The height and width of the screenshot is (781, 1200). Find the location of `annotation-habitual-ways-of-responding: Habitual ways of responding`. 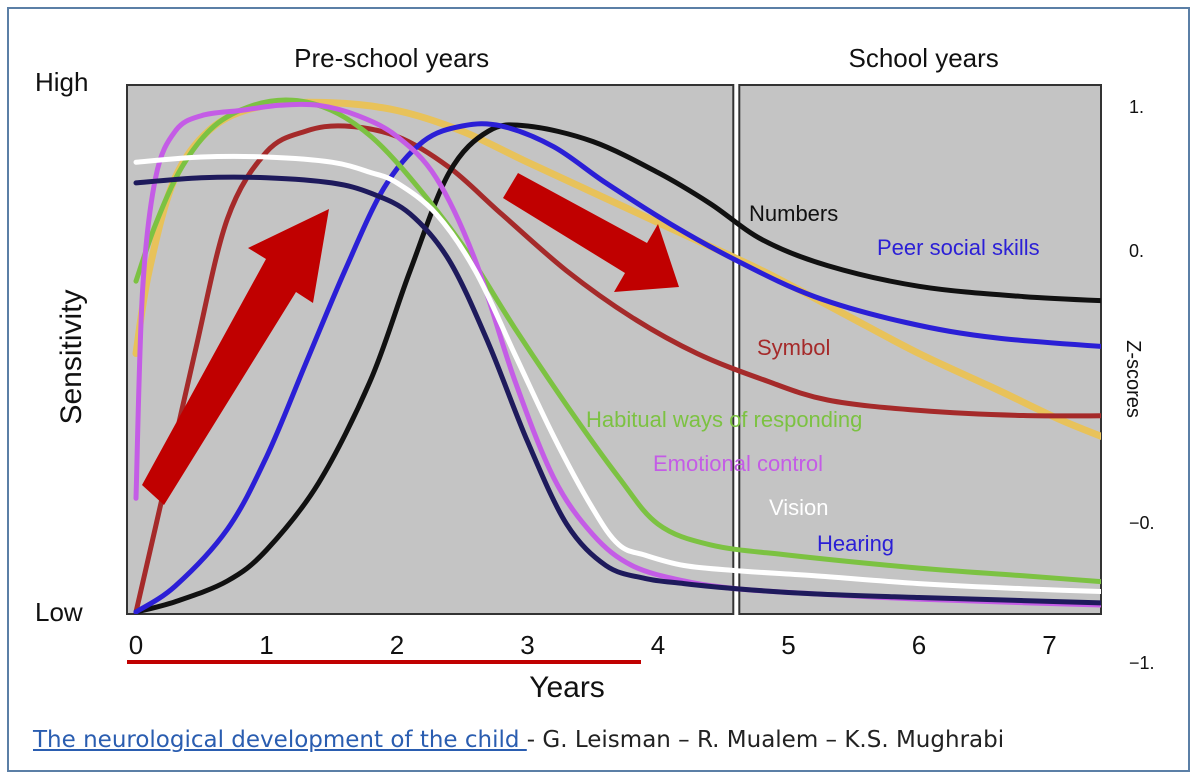

annotation-habitual-ways-of-responding: Habitual ways of responding is located at coordinates (724, 419).